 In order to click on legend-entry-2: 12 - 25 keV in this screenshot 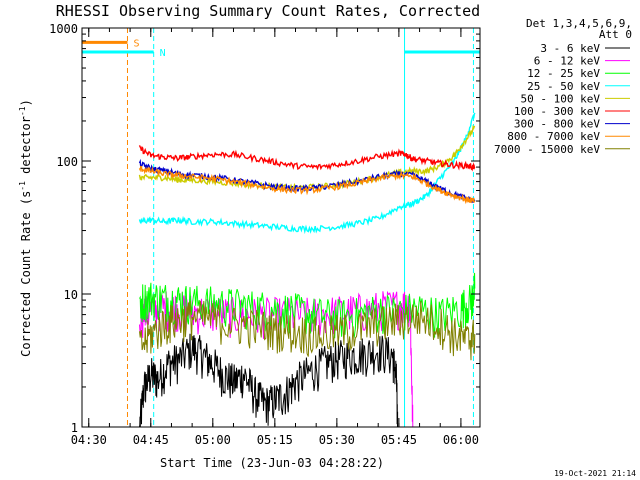, I will do `click(563, 73)`.